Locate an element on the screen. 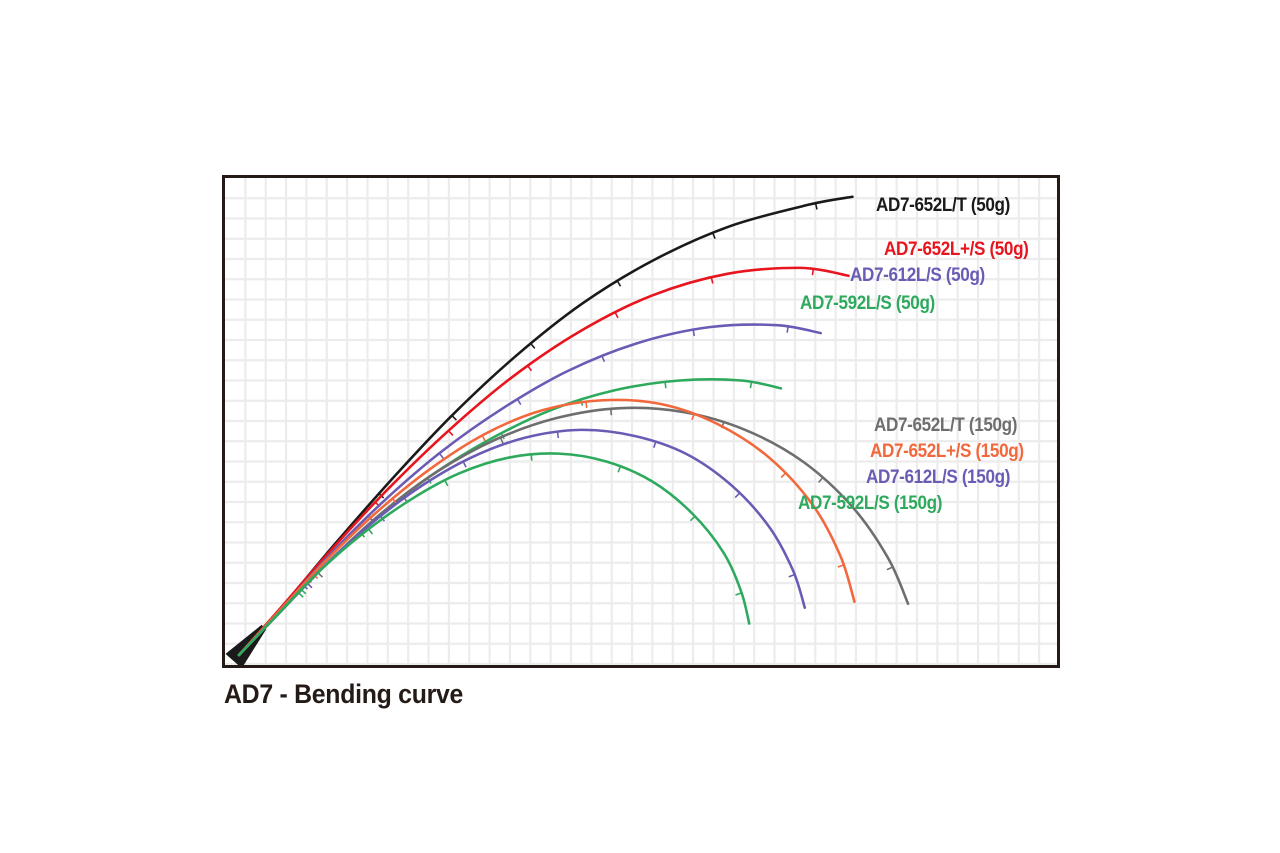 This screenshot has width=1280, height=853. series-label-ad7-652l-s-50g: AD7-652L+/S (50g) is located at coordinates (956, 249).